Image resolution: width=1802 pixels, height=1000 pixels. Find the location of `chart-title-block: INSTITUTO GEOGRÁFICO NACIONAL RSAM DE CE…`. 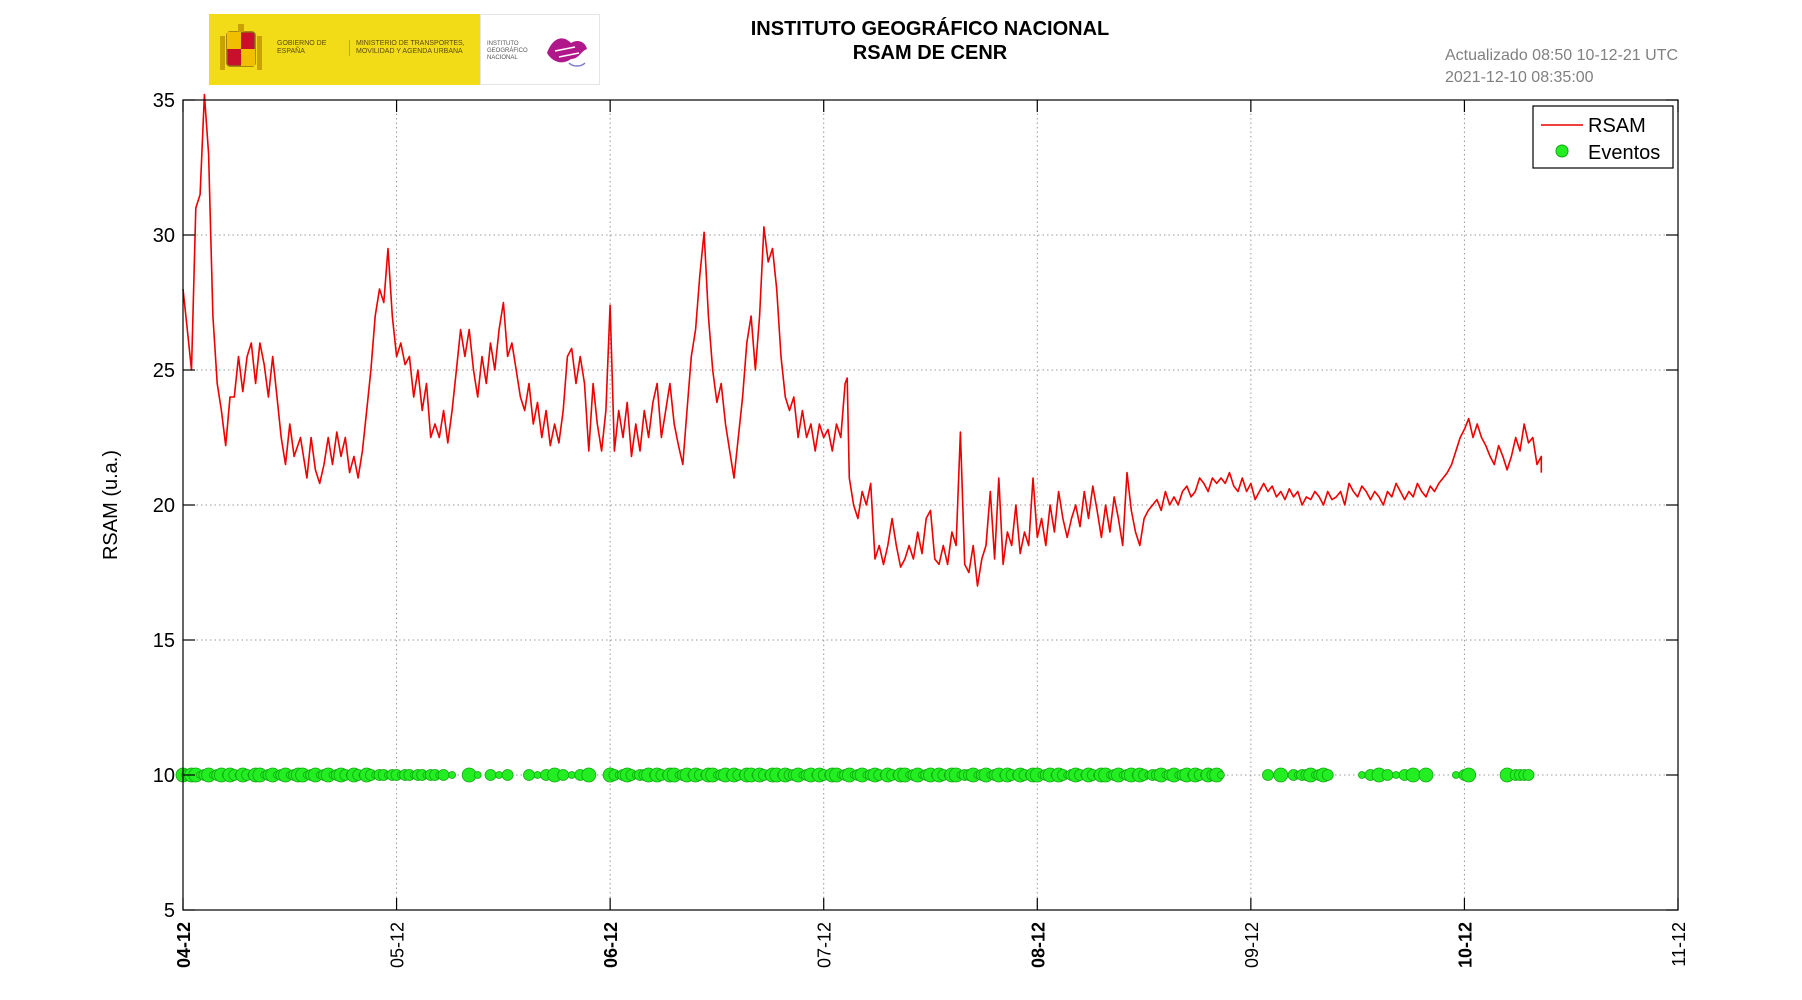

chart-title-block: INSTITUTO GEOGRÁFICO NACIONAL RSAM DE CE… is located at coordinates (930, 41).